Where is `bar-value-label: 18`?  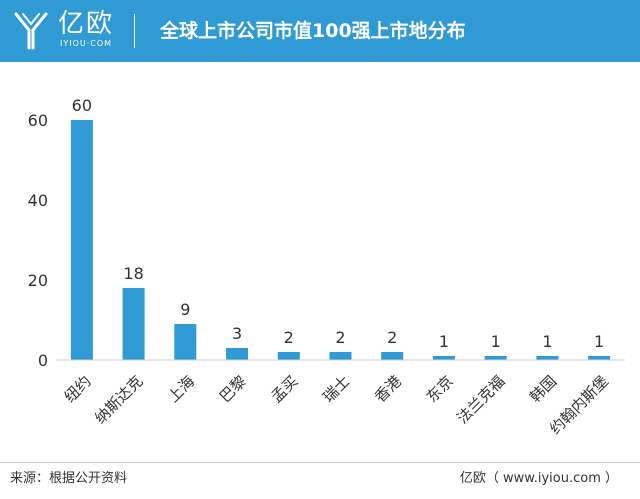
bar-value-label: 18 is located at coordinates (133, 273).